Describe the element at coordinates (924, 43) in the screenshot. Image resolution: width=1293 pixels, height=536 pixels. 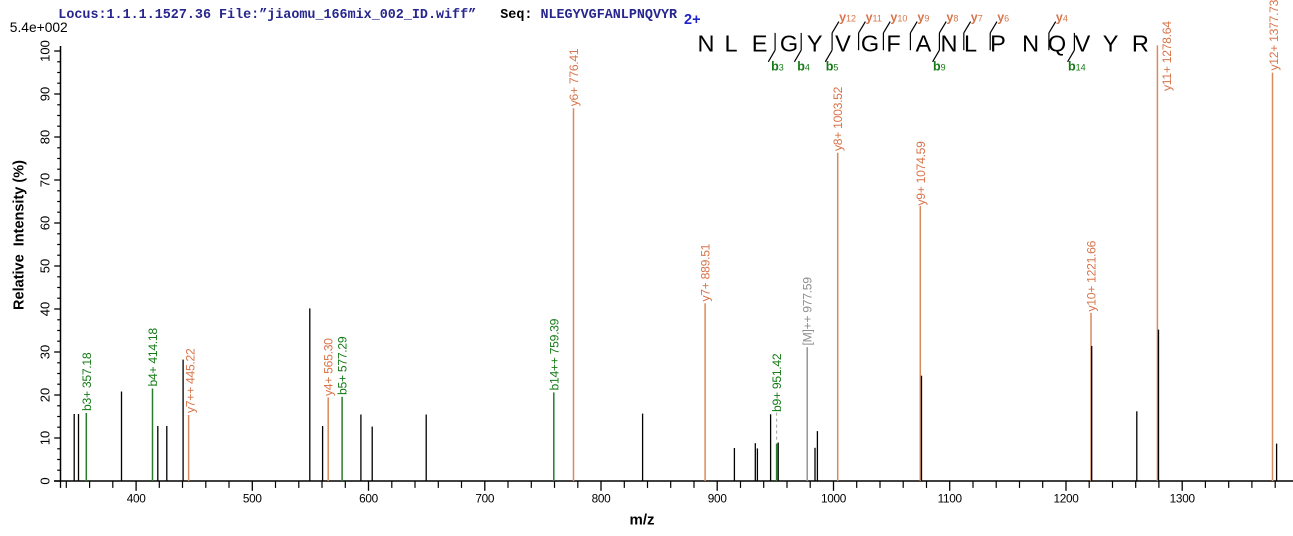
I see `svg-text: A` at that location.